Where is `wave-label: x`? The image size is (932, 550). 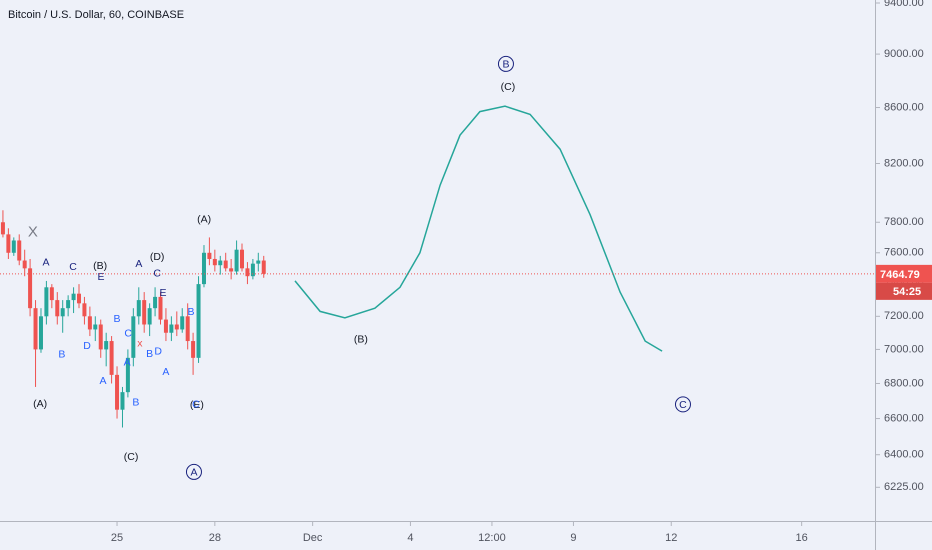
wave-label: x is located at coordinates (140, 344).